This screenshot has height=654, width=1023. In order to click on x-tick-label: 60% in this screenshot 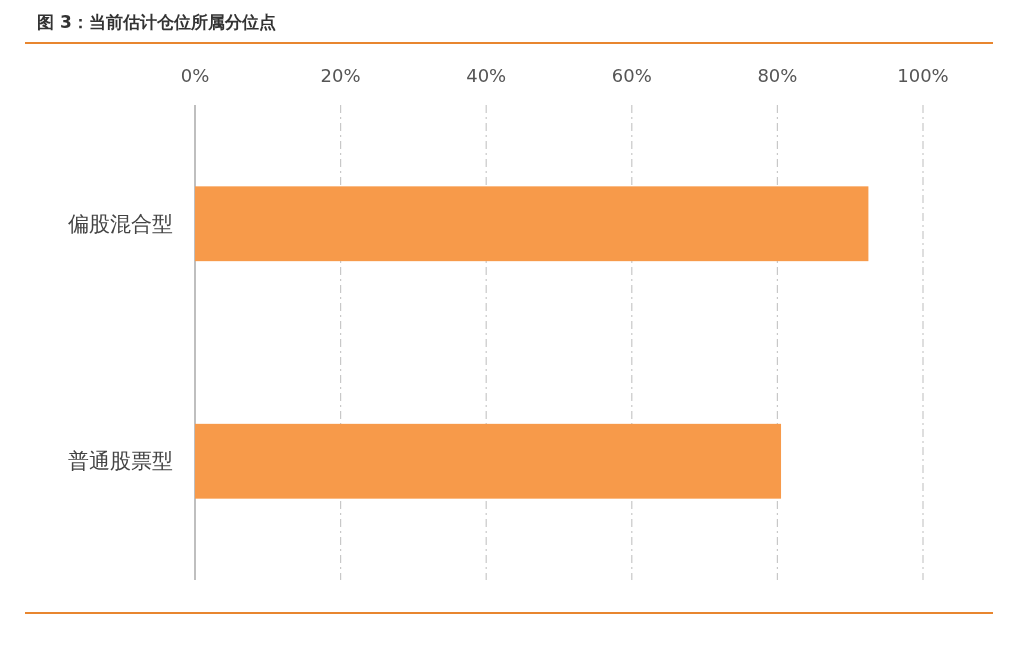, I will do `click(631, 75)`.